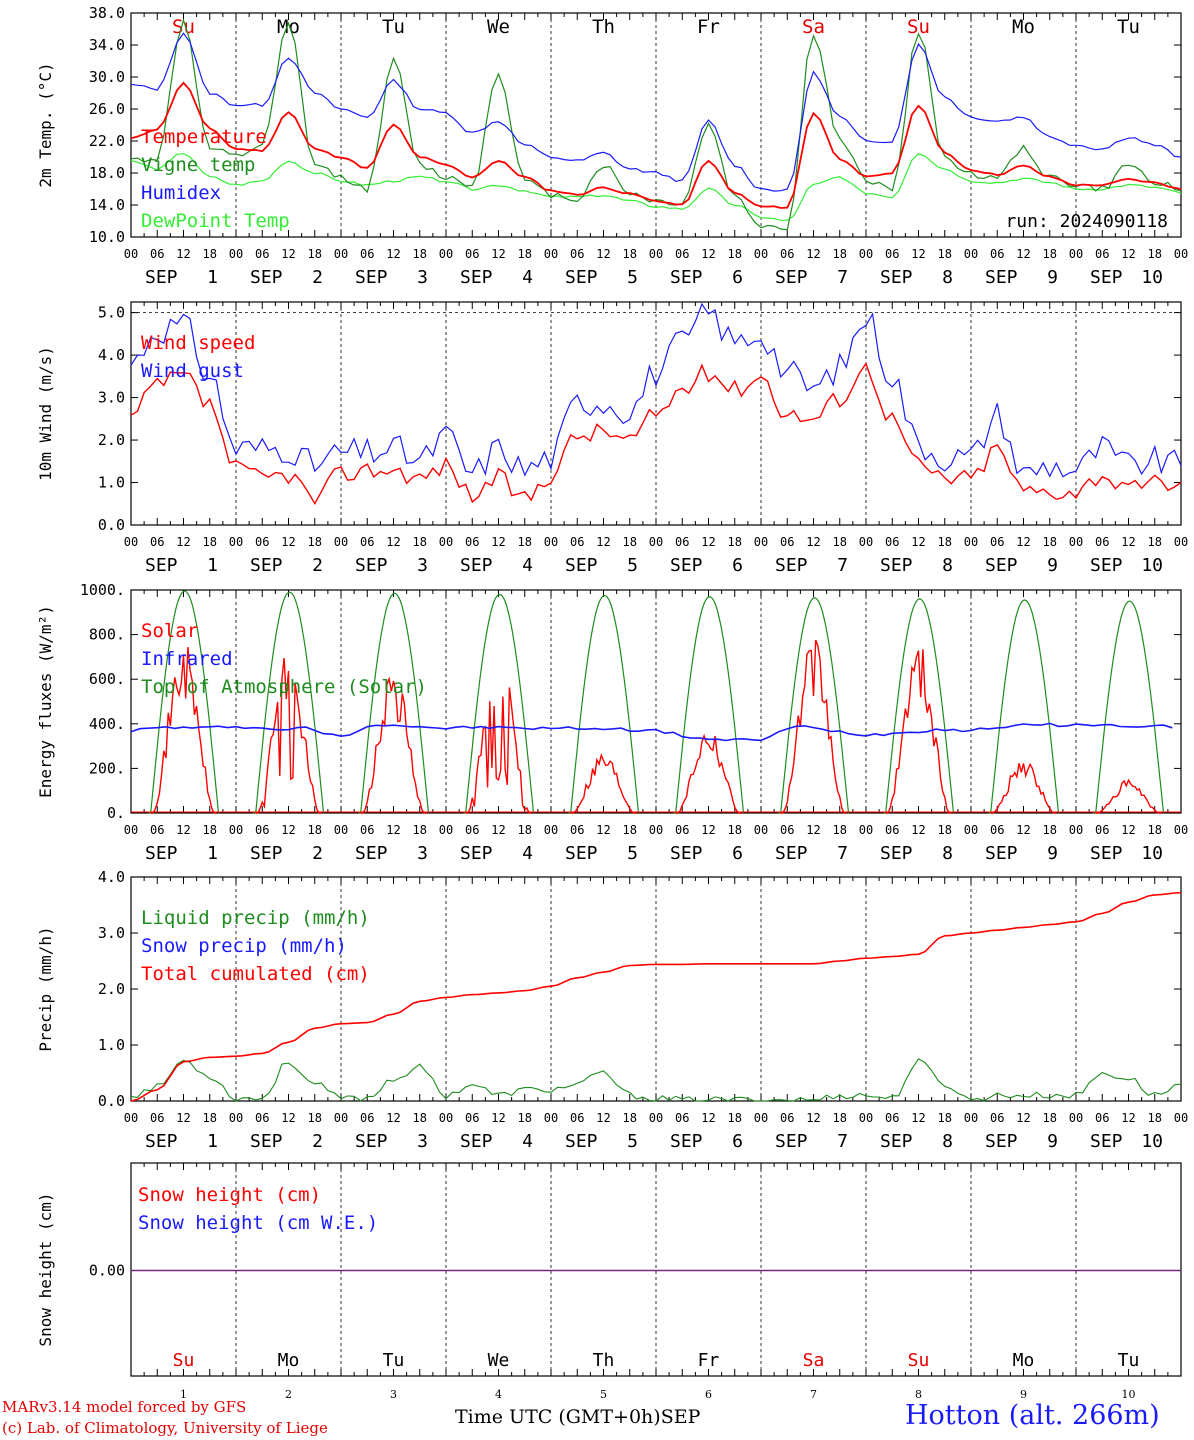 The image size is (1194, 1440). What do you see at coordinates (604, 1360) in the screenshot?
I see `weekday-label-bottom: Th` at bounding box center [604, 1360].